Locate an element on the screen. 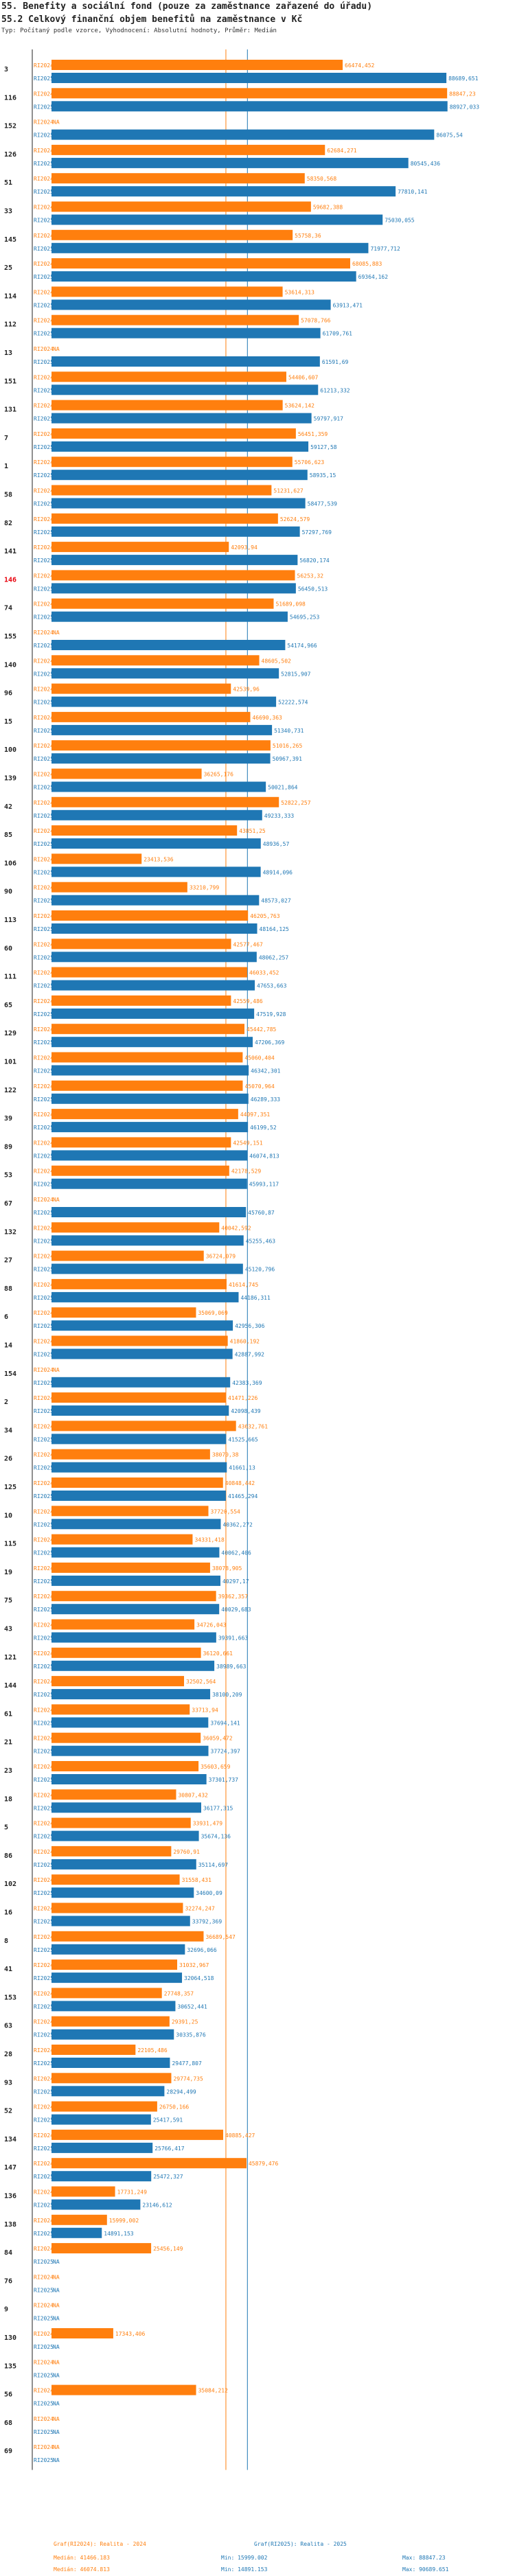 This screenshot has width=515, height=2576. category-label-115: 115 is located at coordinates (10, 1544).